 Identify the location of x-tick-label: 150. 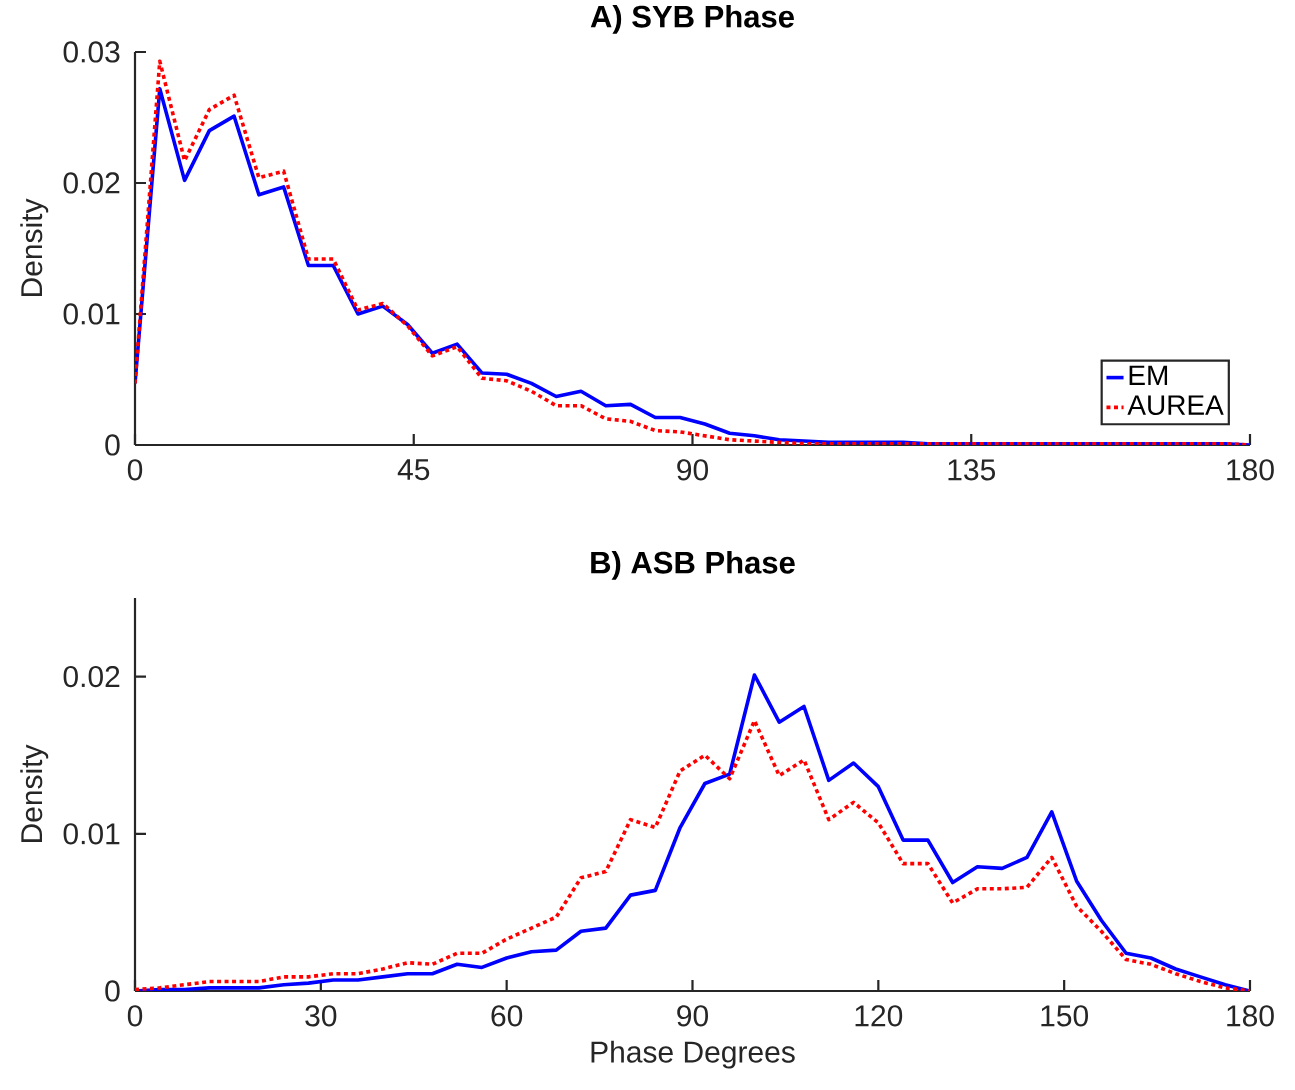
(1064, 1016).